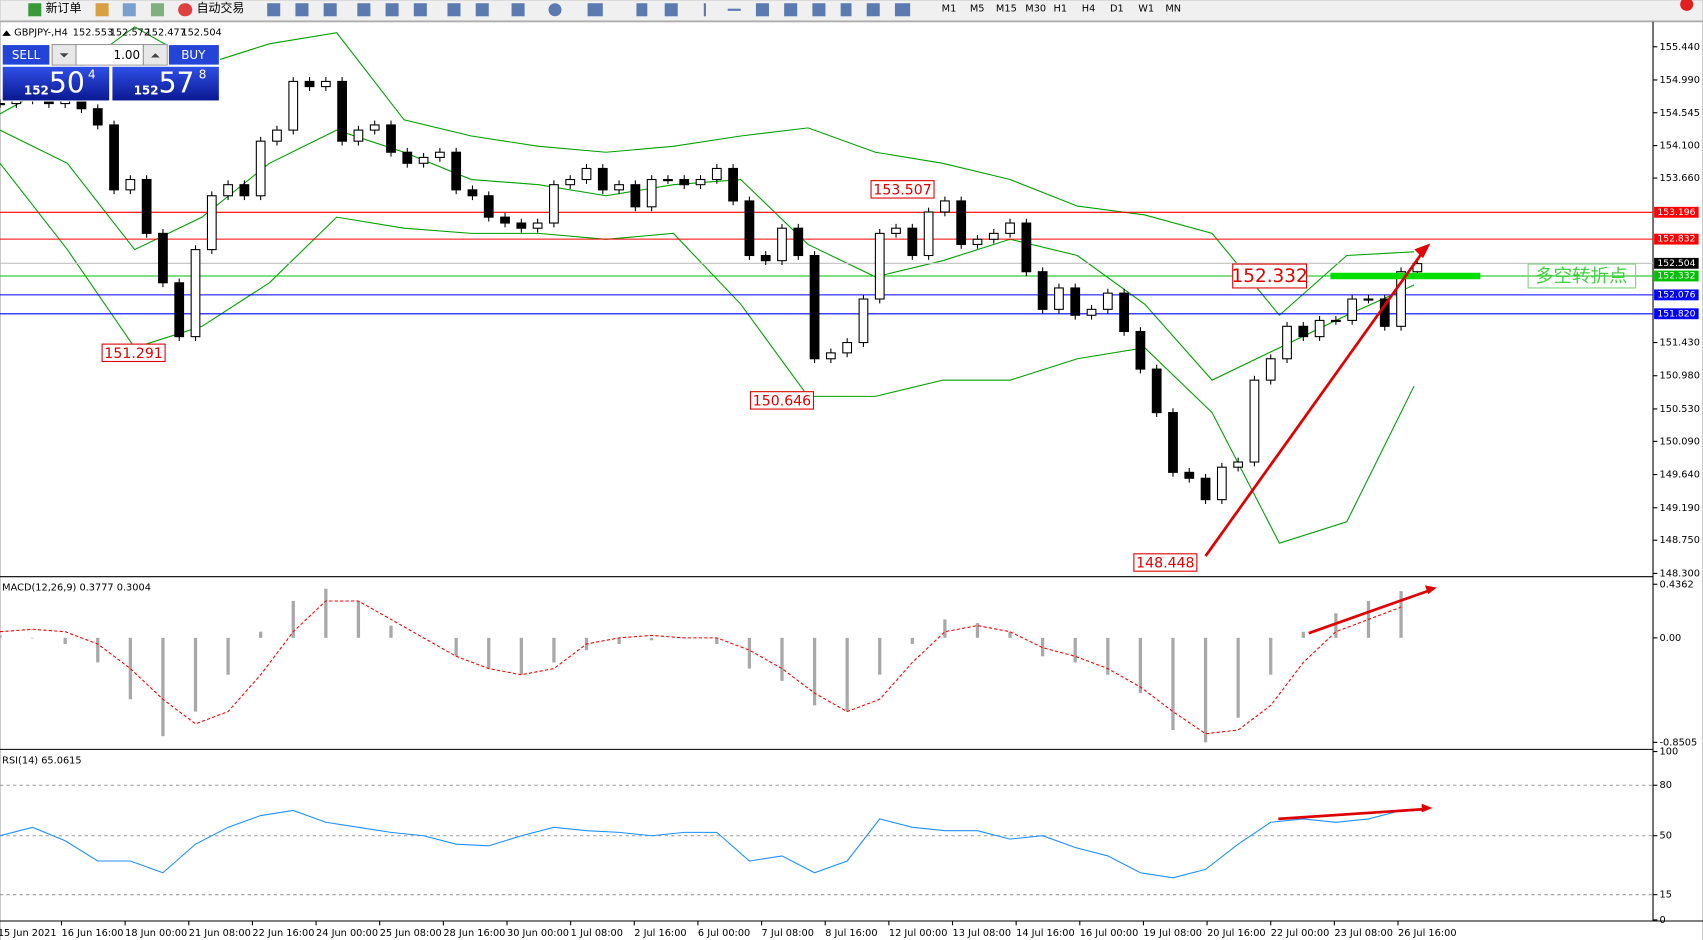  What do you see at coordinates (165, 83) in the screenshot?
I see `ask-box` at bounding box center [165, 83].